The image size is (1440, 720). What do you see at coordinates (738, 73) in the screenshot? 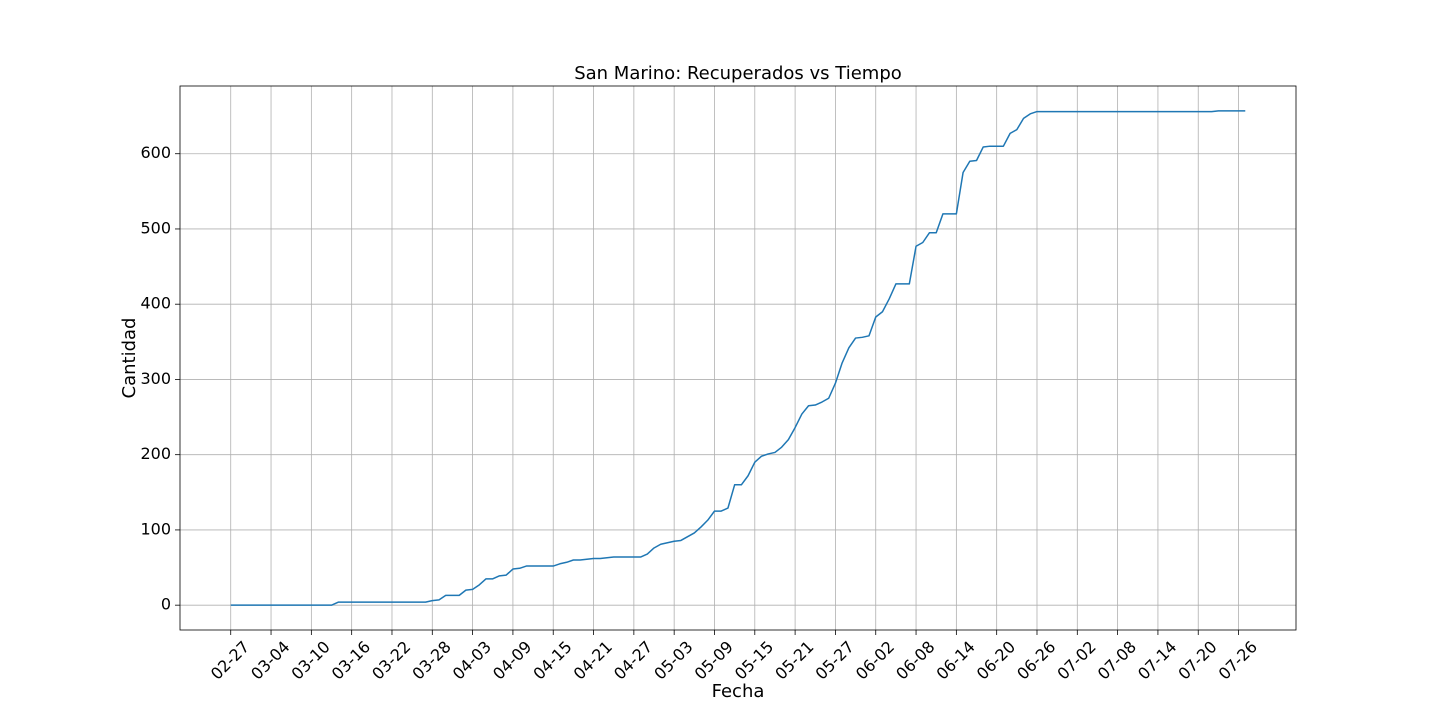
I see `chart-title: San Marino: Recuperados vs Tiempo` at bounding box center [738, 73].